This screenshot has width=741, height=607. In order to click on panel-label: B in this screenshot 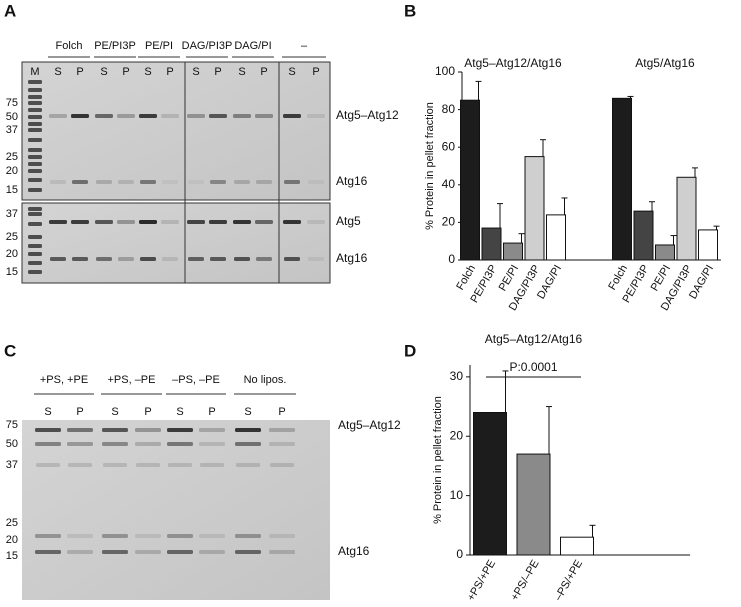, I will do `click(410, 10)`.